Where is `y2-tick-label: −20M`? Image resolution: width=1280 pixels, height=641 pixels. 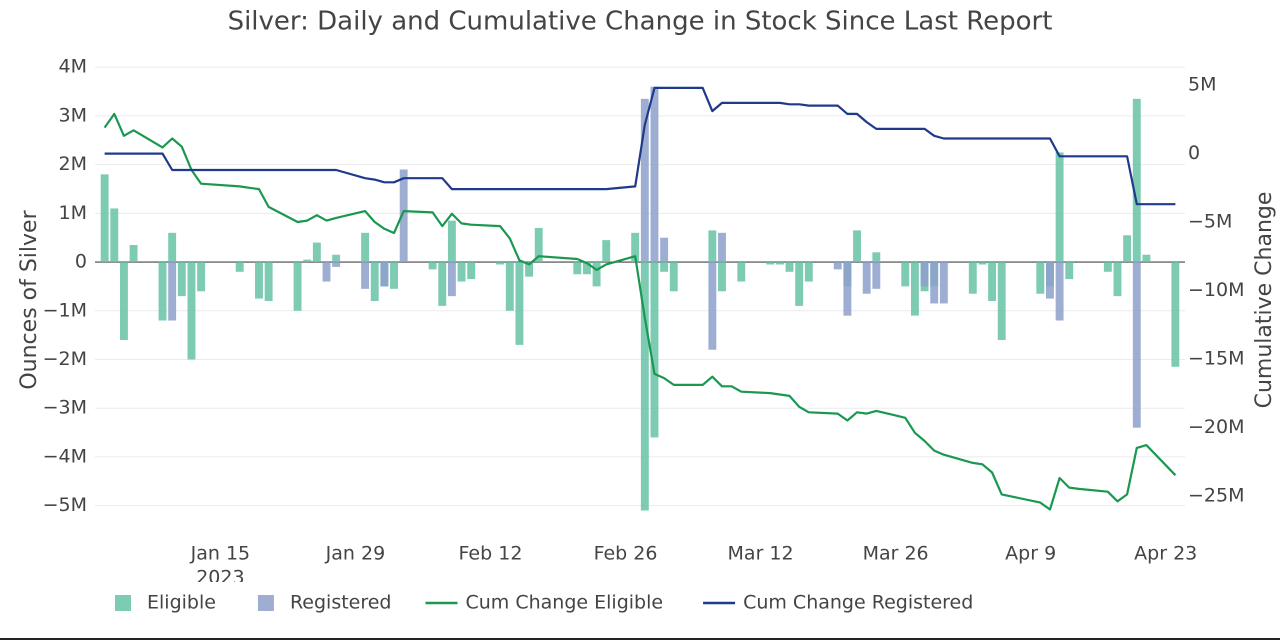
y2-tick-label: −20M is located at coordinates (1216, 427).